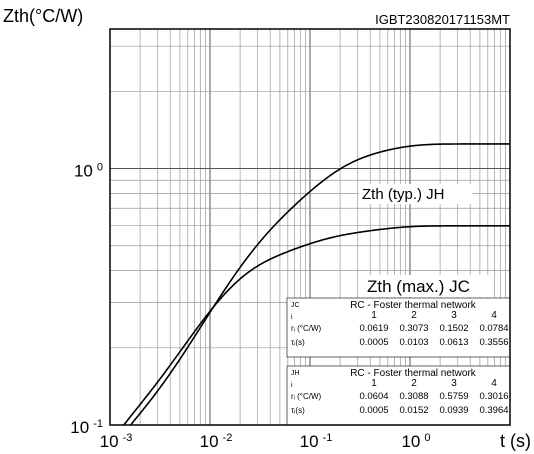 Image resolution: width=534 pixels, height=454 pixels. What do you see at coordinates (493, 410) in the screenshot?
I see `table-cell: 0.3964` at bounding box center [493, 410].